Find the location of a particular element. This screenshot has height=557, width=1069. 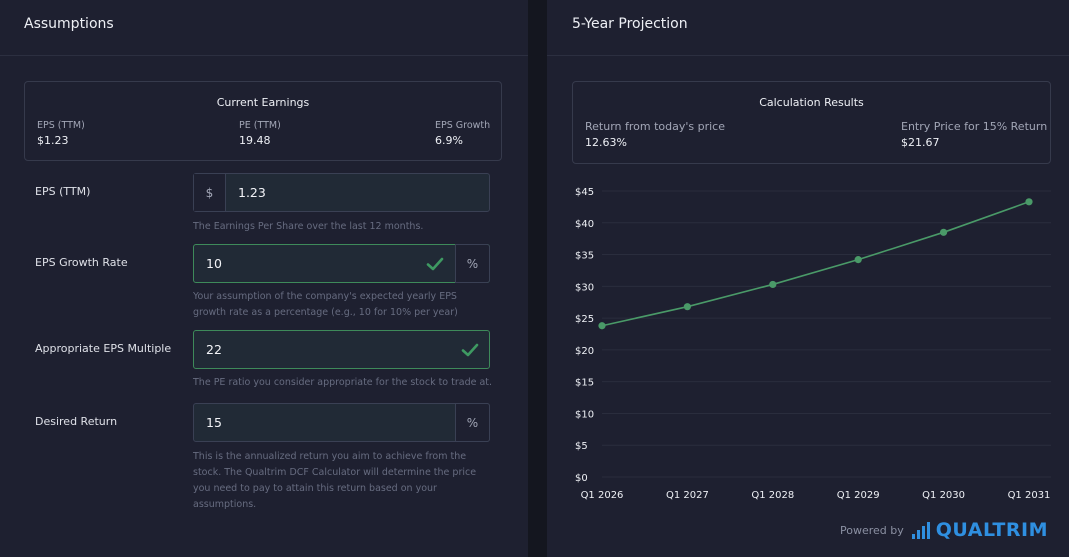

x-tick-label: Q1 2030 is located at coordinates (943, 495).